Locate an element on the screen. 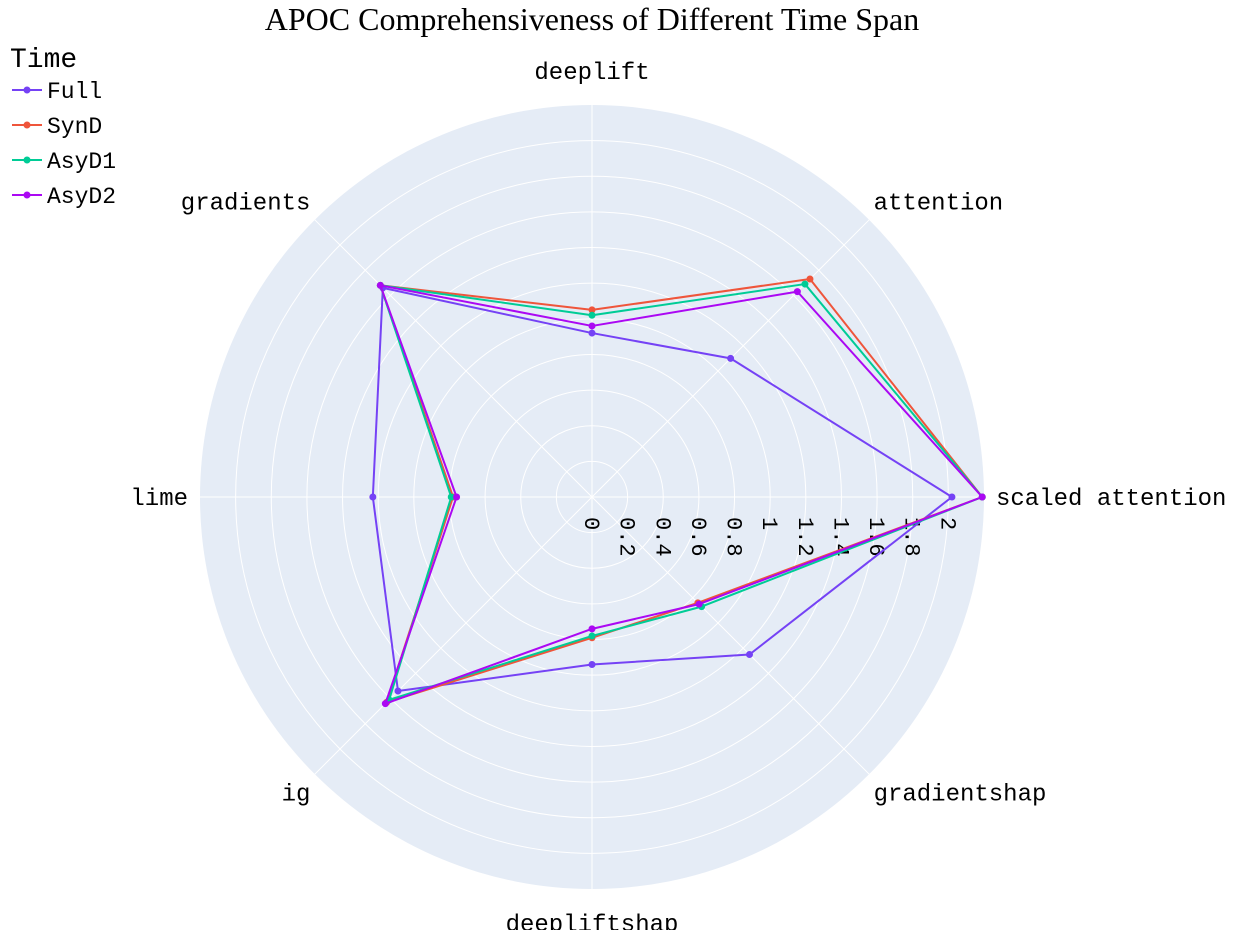 The image size is (1234, 930). radial-tick-label: 0.6 is located at coordinates (697, 537).